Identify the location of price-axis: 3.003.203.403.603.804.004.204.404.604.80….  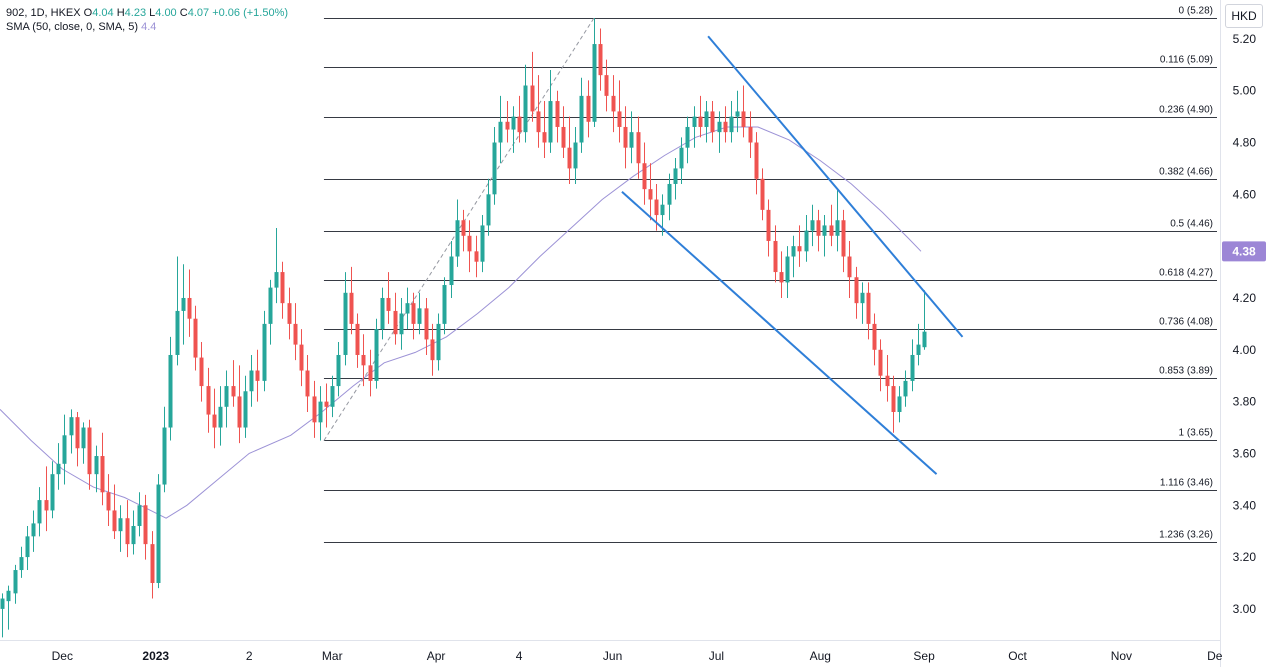
(1238, 333).